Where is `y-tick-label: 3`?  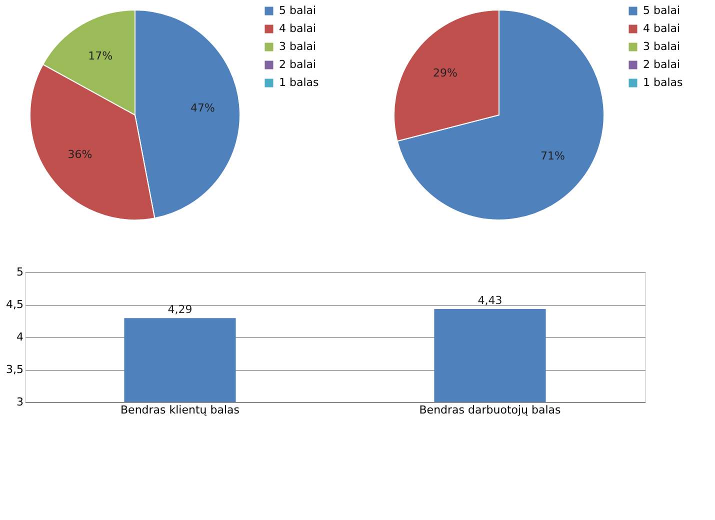 y-tick-label: 3 is located at coordinates (20, 402).